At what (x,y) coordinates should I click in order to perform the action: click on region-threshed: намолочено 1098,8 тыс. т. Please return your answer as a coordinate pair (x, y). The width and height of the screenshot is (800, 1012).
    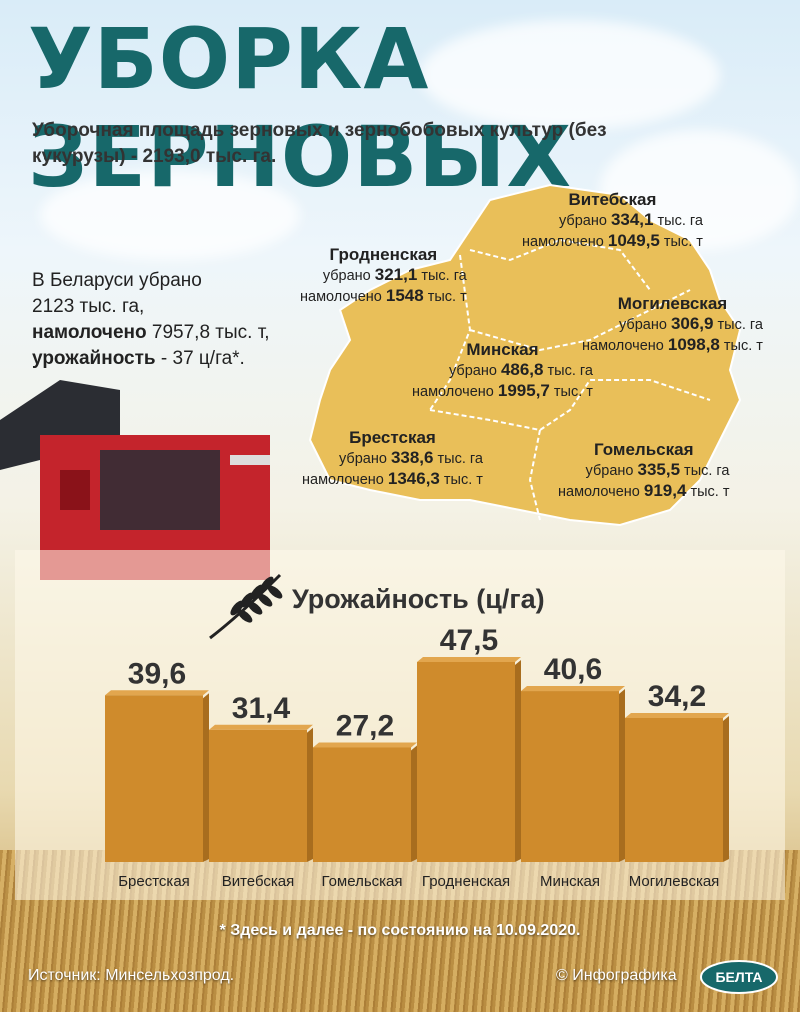
    Looking at the image, I should click on (672, 345).